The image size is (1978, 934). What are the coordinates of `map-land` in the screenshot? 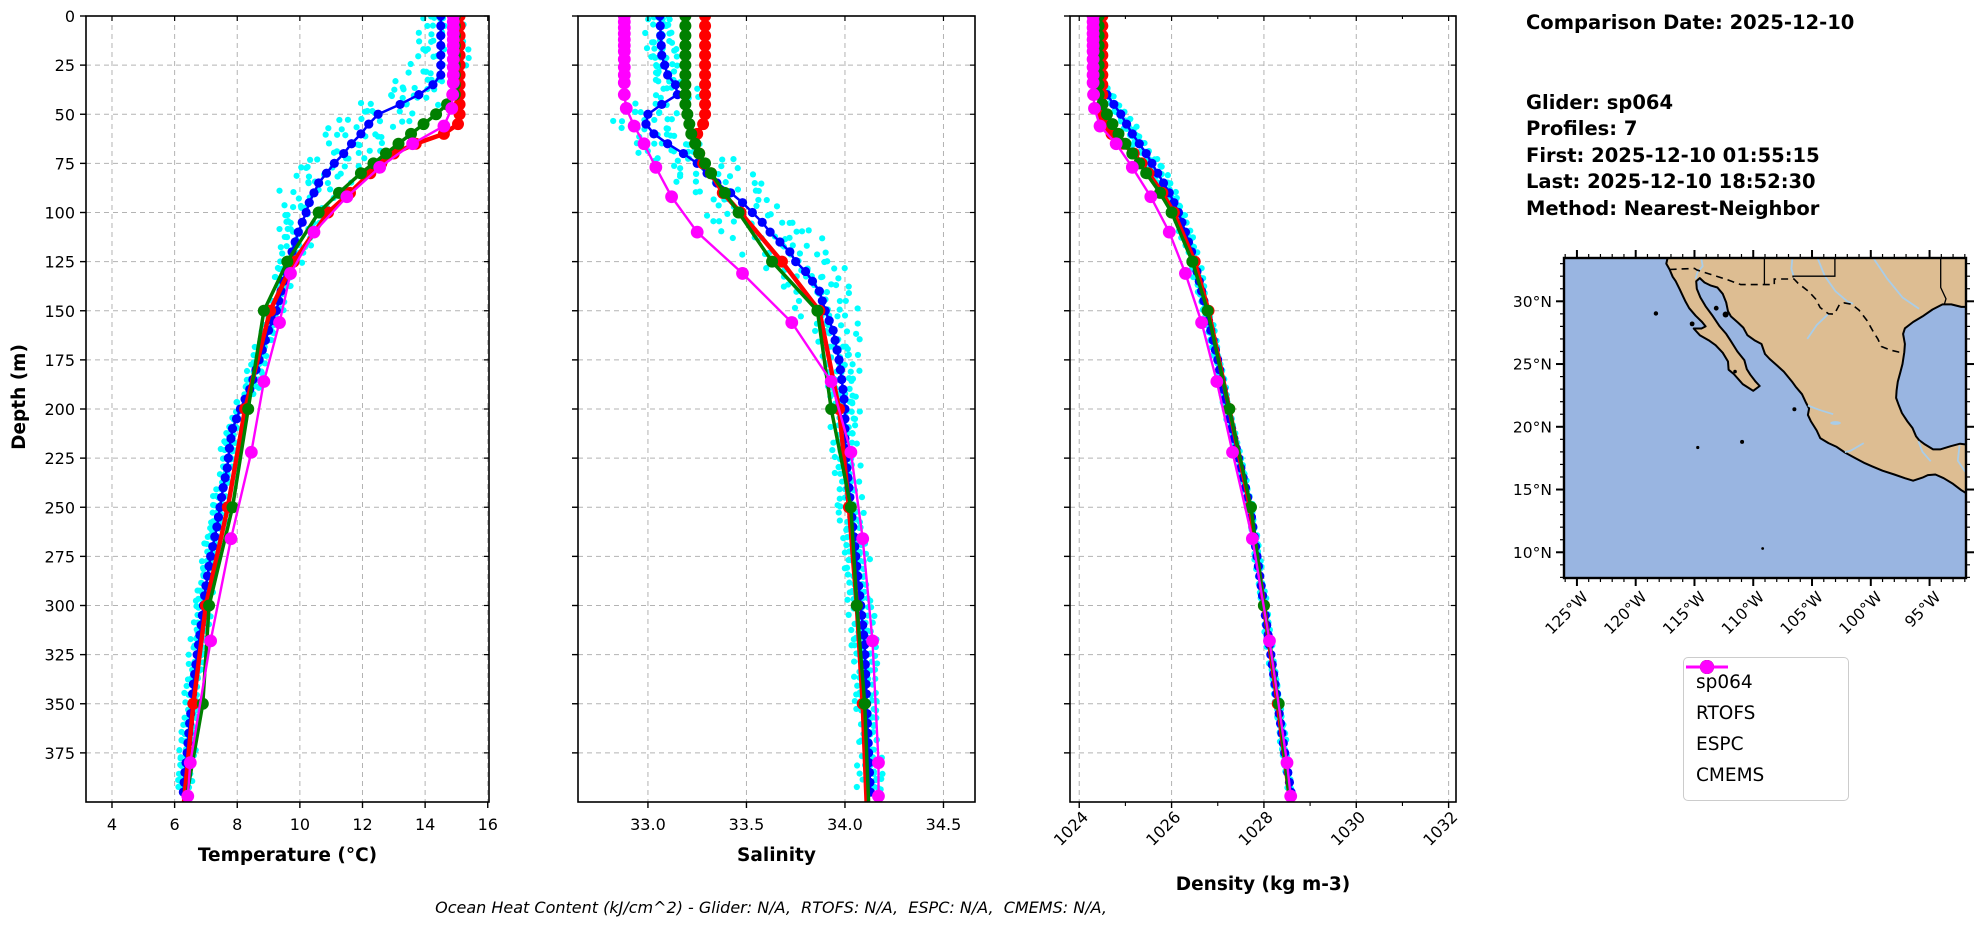 It's located at (1815, 376).